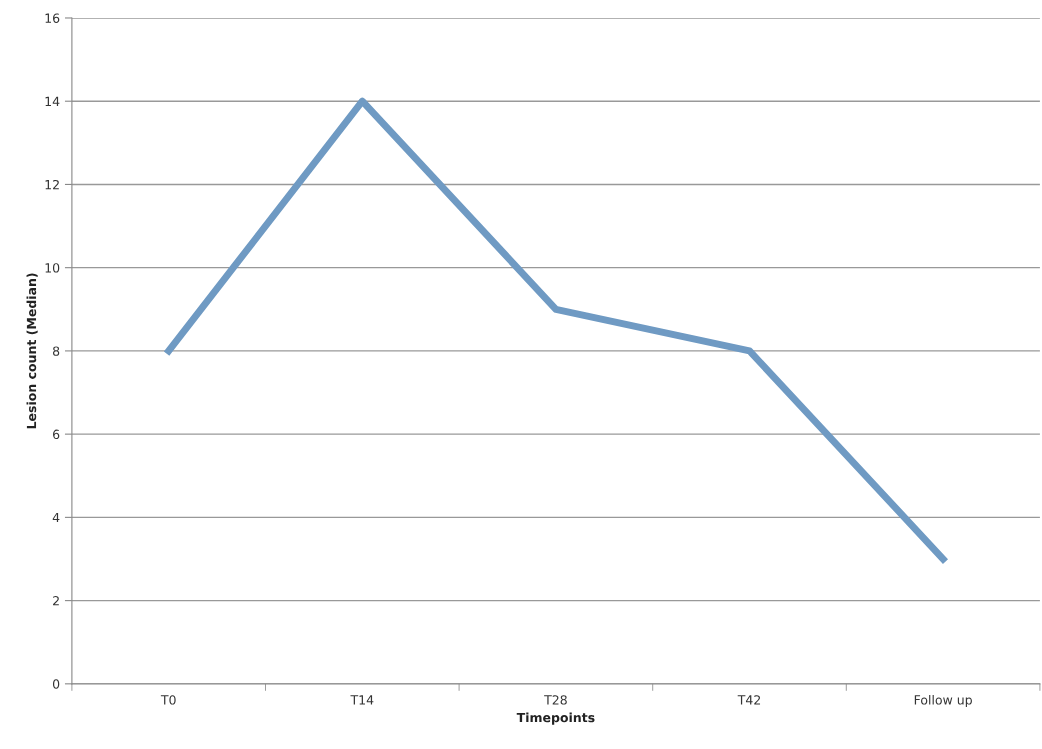 The width and height of the screenshot is (1042, 749). What do you see at coordinates (555, 700) in the screenshot?
I see `x-tick-label: T28` at bounding box center [555, 700].